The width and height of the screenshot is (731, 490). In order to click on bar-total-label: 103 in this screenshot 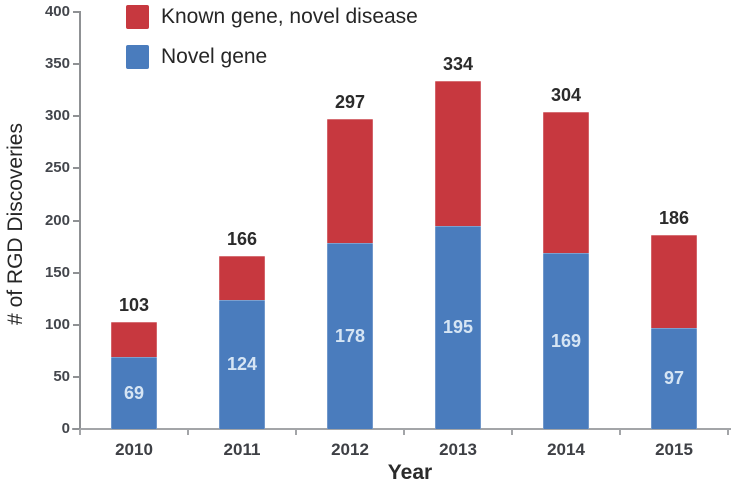, I will do `click(134, 304)`.